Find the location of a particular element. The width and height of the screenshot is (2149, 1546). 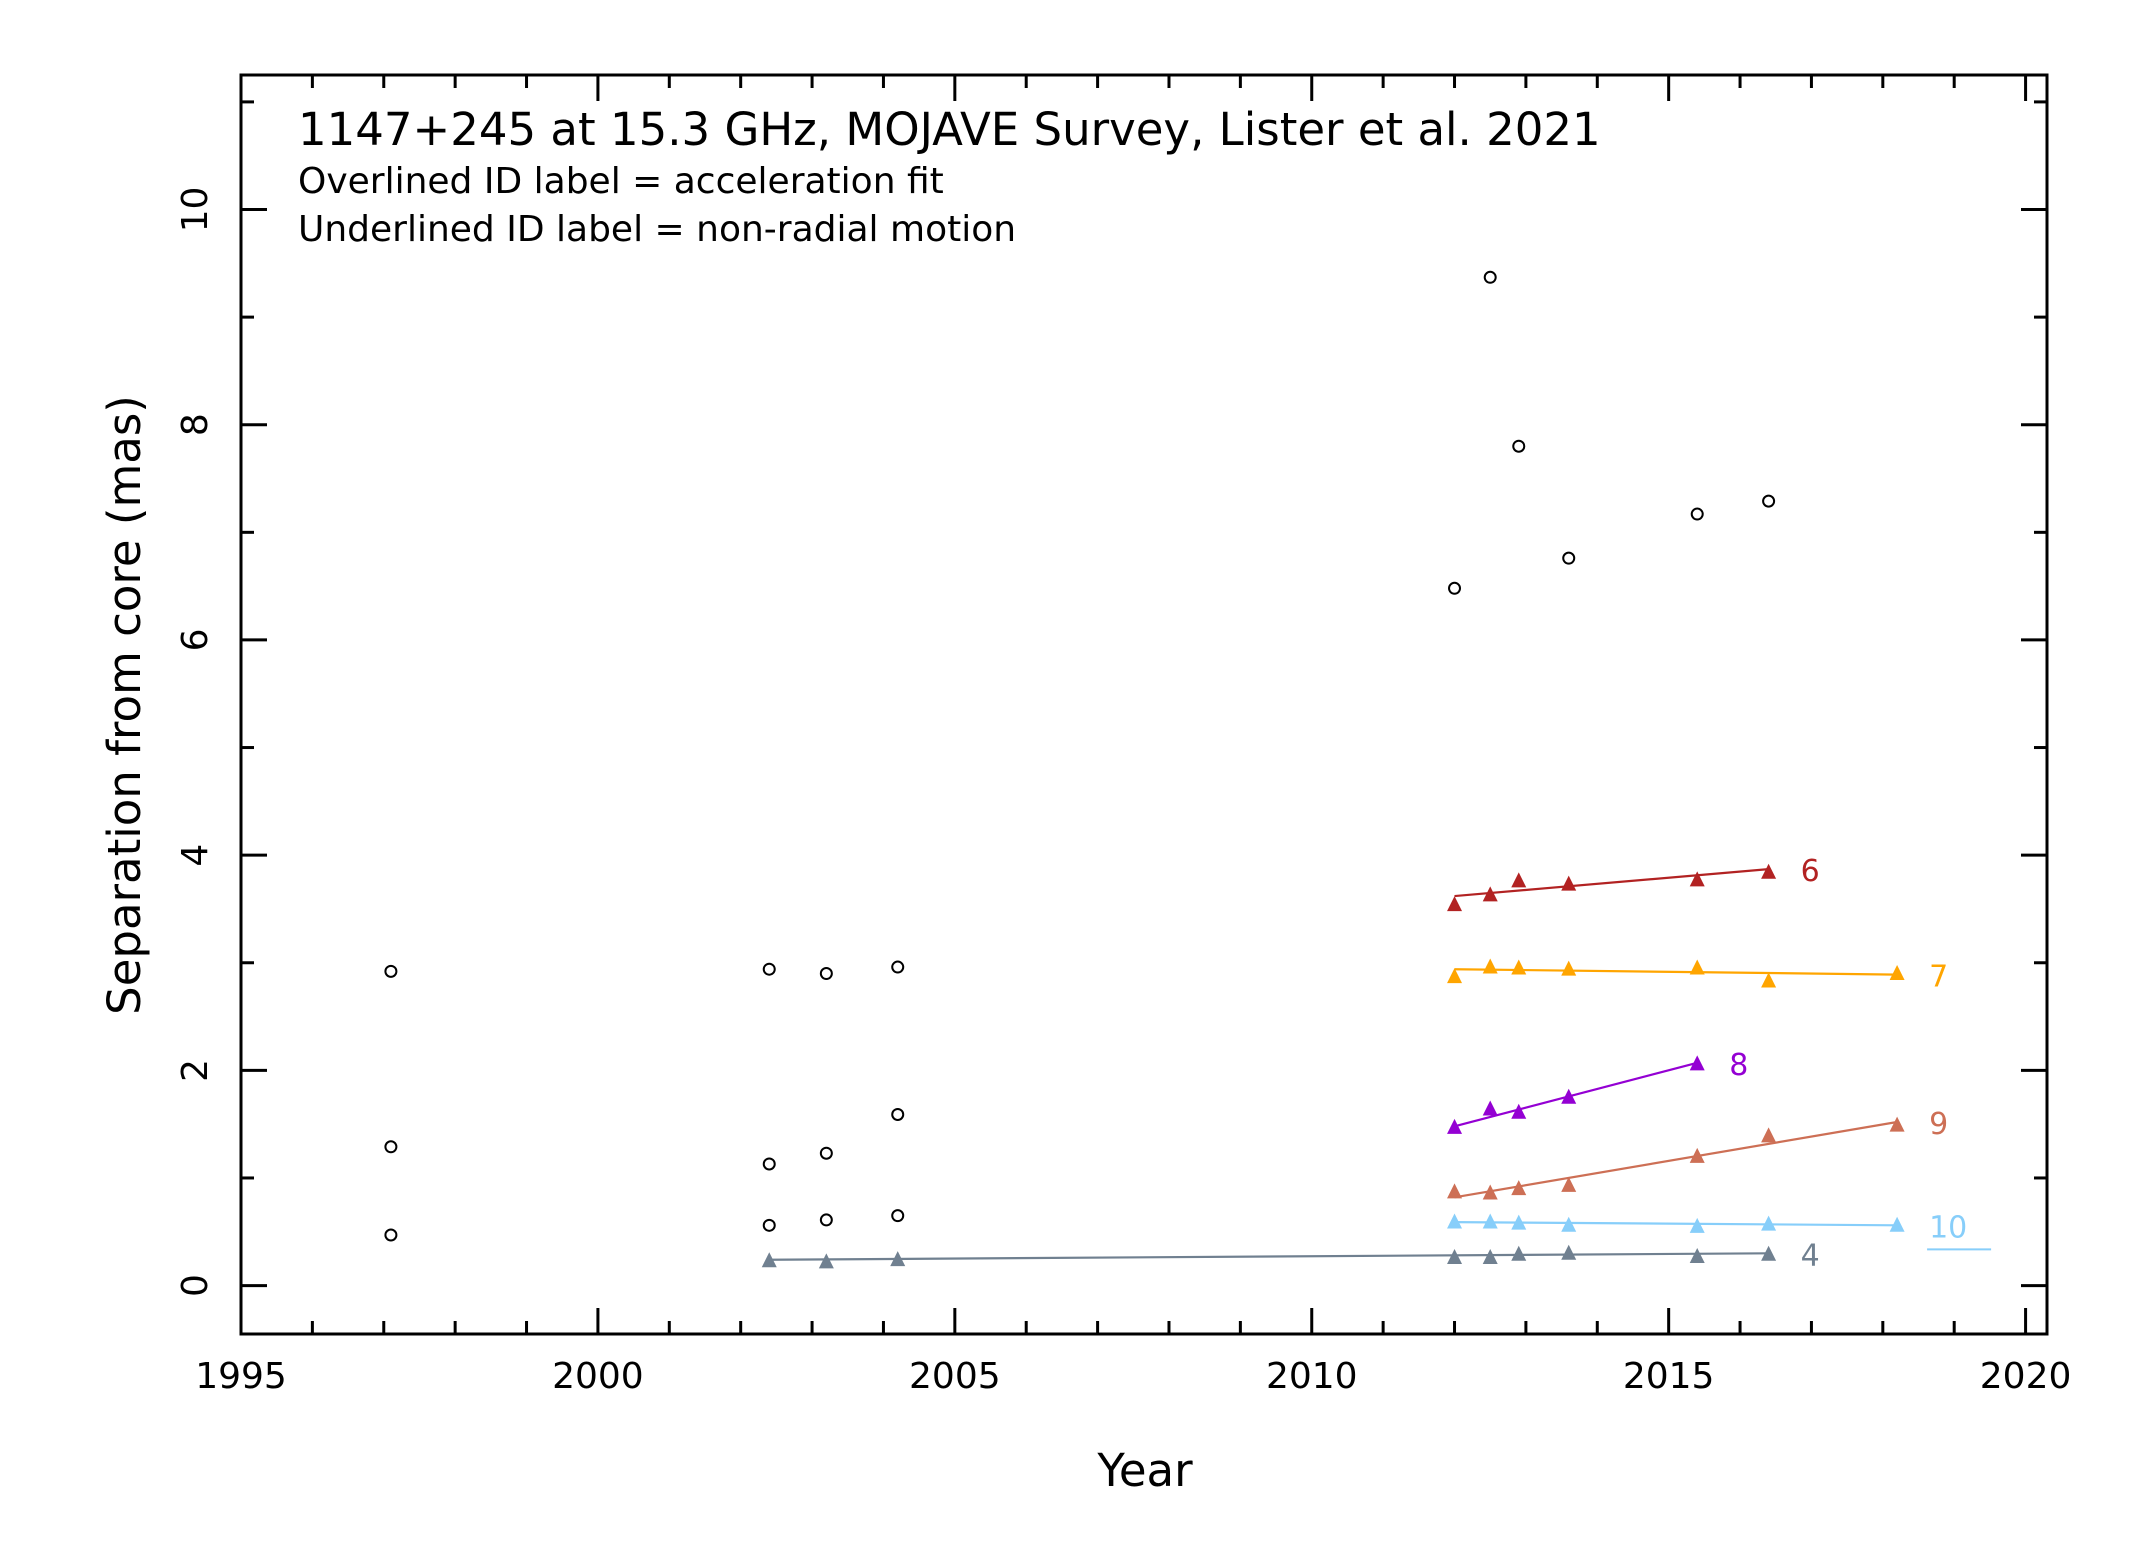

y-tick-label: 2 is located at coordinates (195, 1070).